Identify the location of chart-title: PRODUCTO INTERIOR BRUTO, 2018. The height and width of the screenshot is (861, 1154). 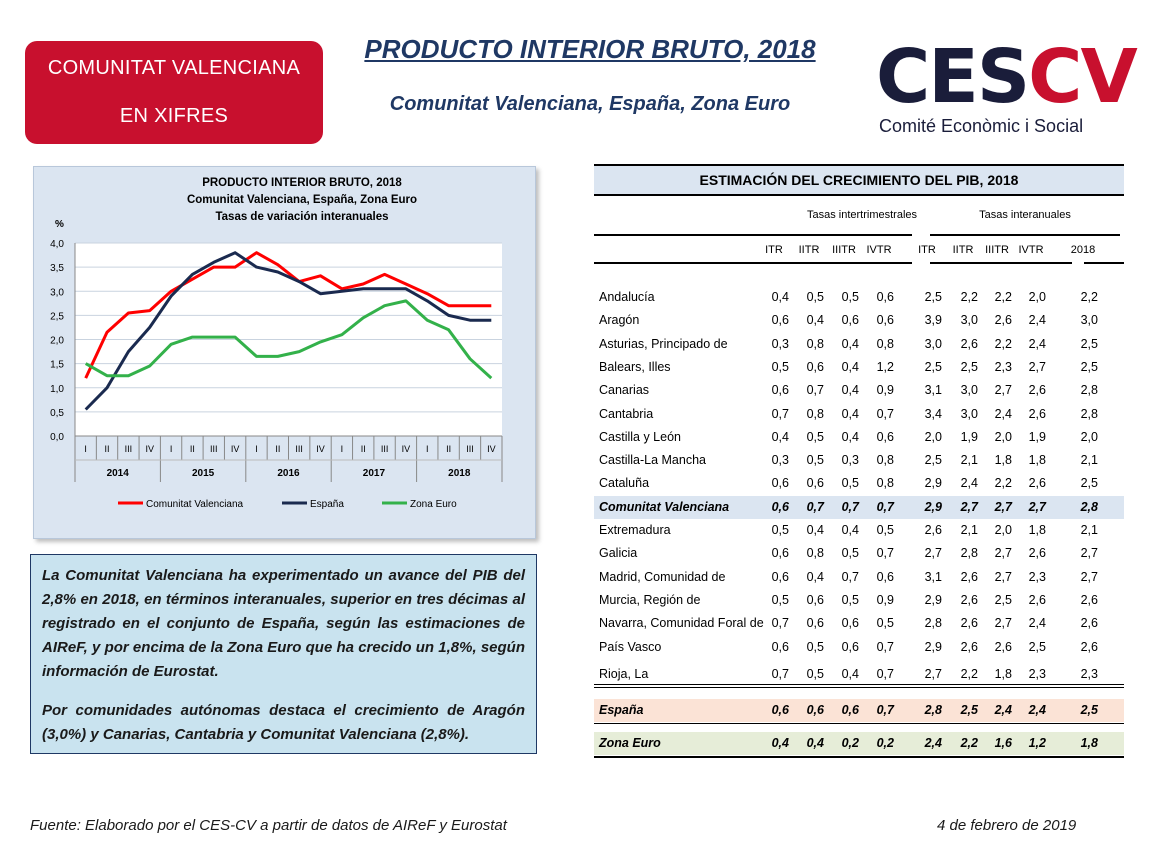
(302, 183).